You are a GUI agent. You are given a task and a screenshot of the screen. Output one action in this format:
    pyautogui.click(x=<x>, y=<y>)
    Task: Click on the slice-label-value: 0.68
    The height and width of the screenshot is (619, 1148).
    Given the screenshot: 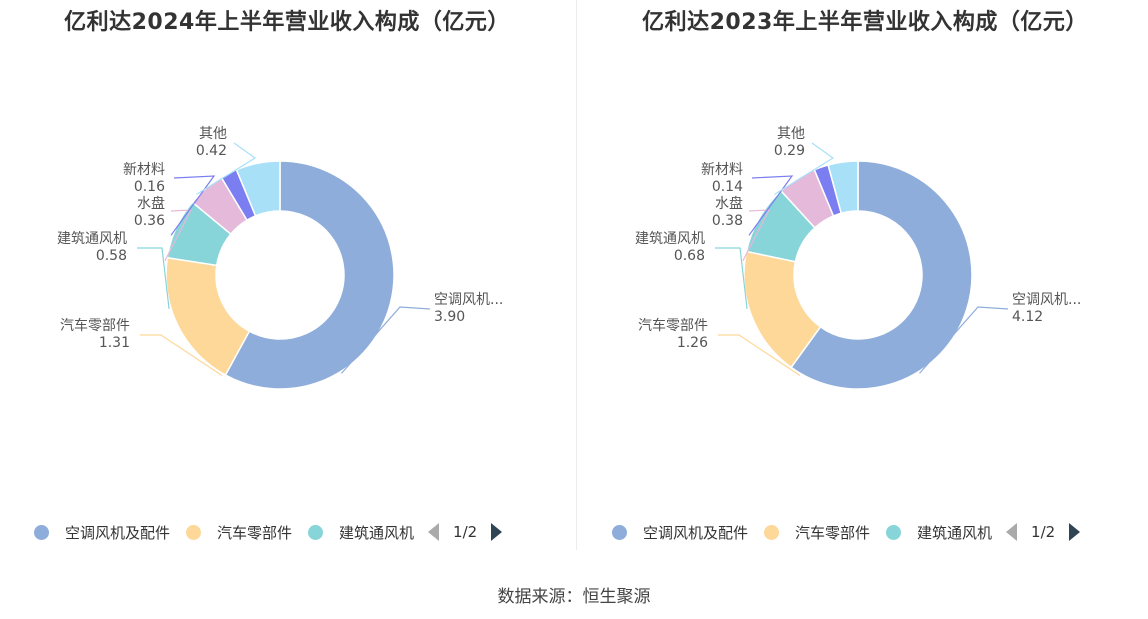 What is the action you would take?
    pyautogui.click(x=689, y=256)
    